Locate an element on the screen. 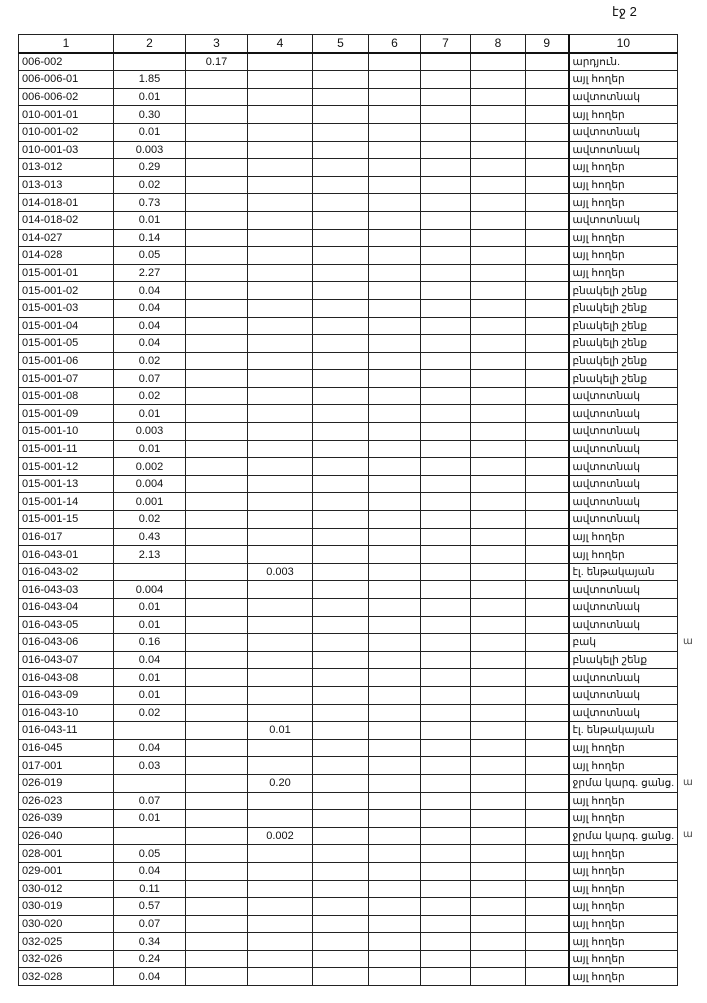  cell-area-col2: 0.03 is located at coordinates (149, 765).